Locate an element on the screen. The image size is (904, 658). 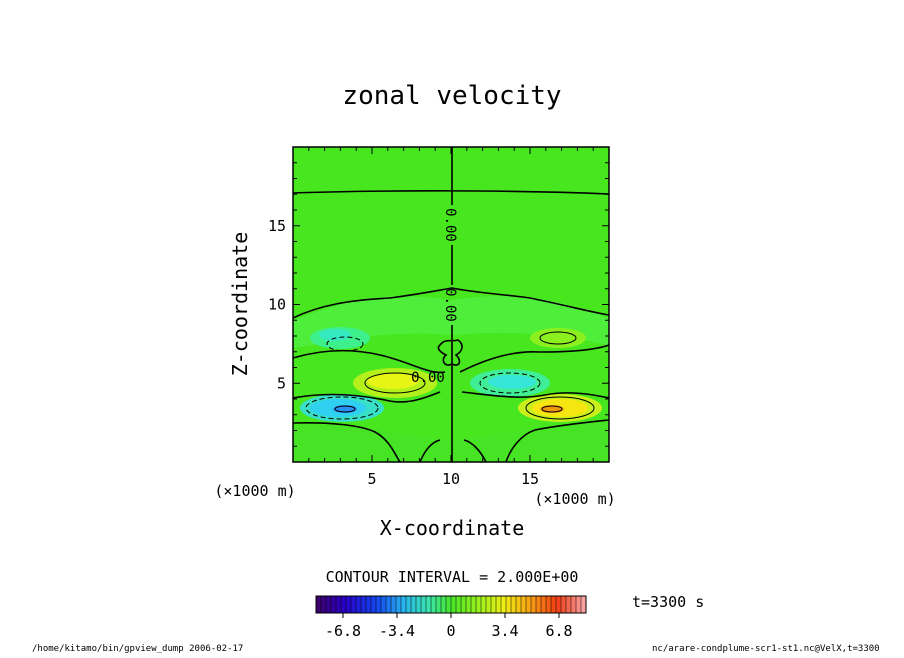
contour-dashed is located at coordinates (423, 378).